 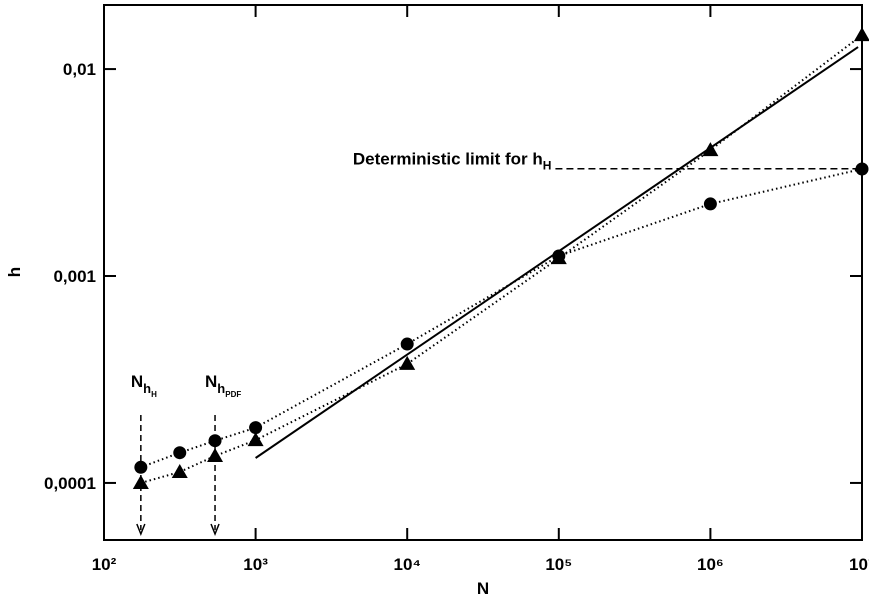 I want to click on limit-sub: H, so click(x=547, y=166).